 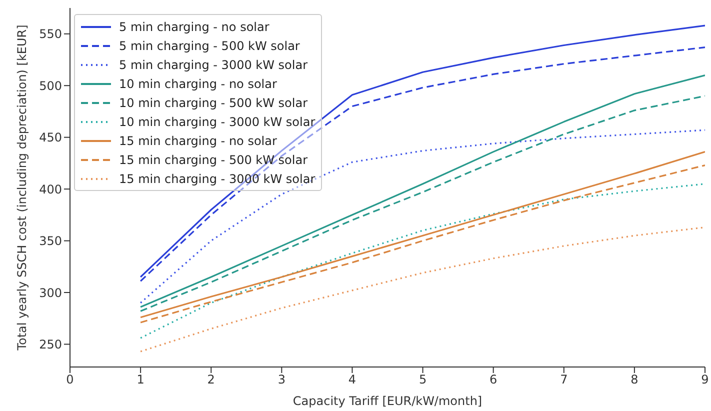 What do you see at coordinates (50, 241) in the screenshot?
I see `y-tick-label: 350` at bounding box center [50, 241].